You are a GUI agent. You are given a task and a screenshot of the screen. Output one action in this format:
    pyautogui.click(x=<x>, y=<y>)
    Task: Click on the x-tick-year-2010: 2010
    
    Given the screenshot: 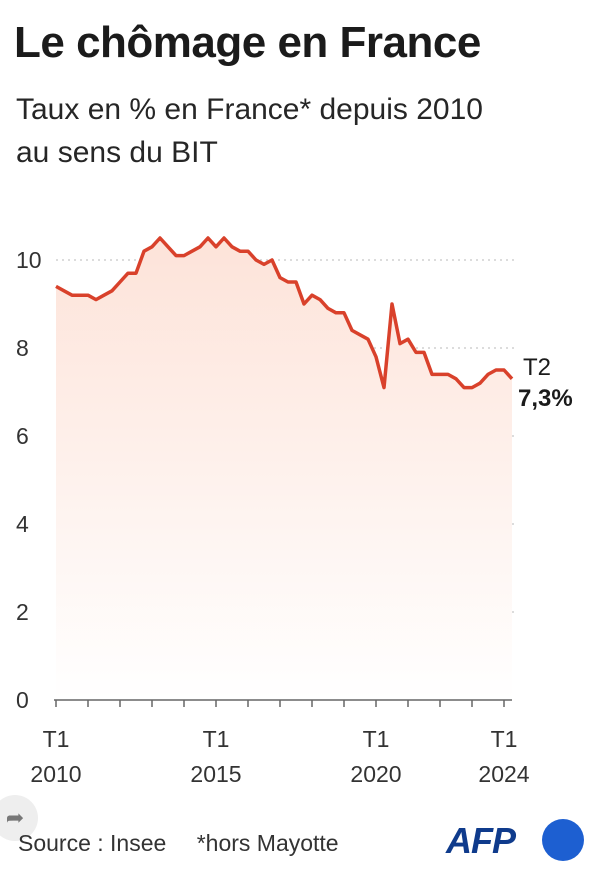 What is the action you would take?
    pyautogui.click(x=55, y=774)
    